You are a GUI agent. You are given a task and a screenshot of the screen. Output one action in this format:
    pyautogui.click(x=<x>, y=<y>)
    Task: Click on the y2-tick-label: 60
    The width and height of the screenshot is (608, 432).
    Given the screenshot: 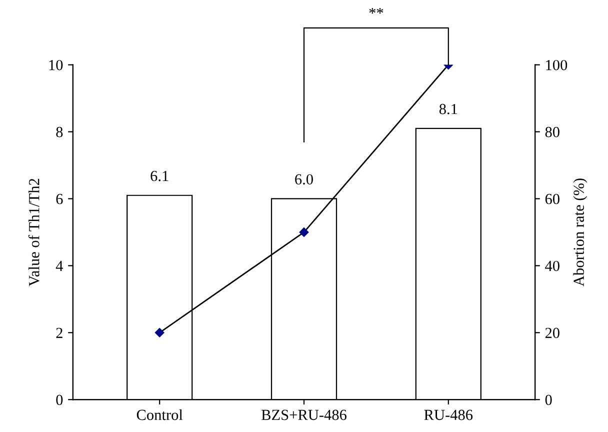 What is the action you would take?
    pyautogui.click(x=552, y=199)
    